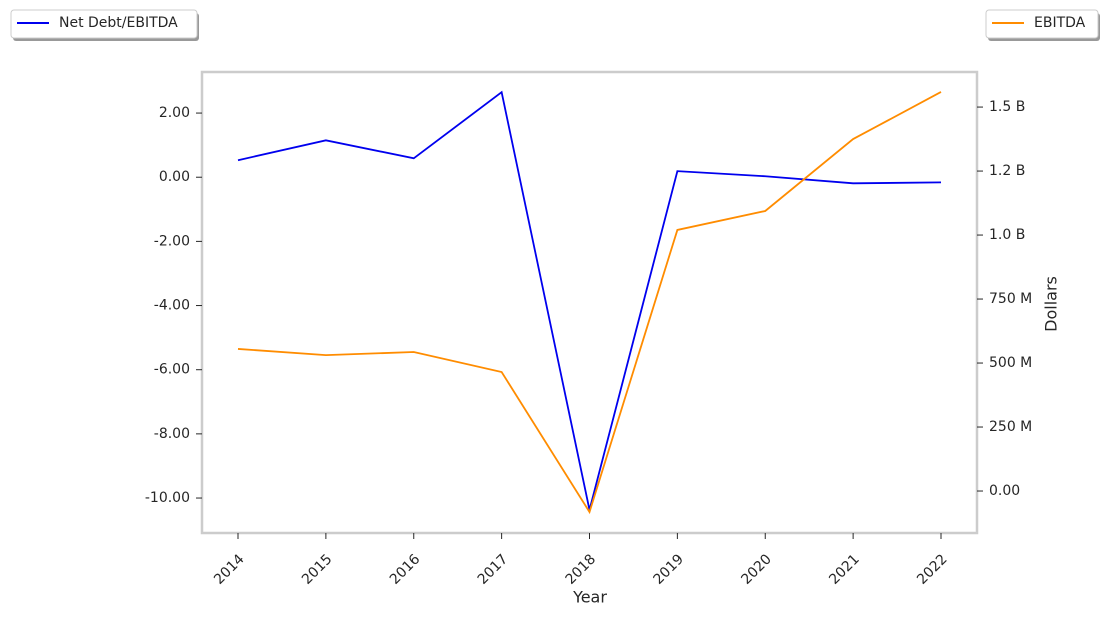  Describe the element at coordinates (317, 569) in the screenshot. I see `x-tick-label: 2015` at that location.